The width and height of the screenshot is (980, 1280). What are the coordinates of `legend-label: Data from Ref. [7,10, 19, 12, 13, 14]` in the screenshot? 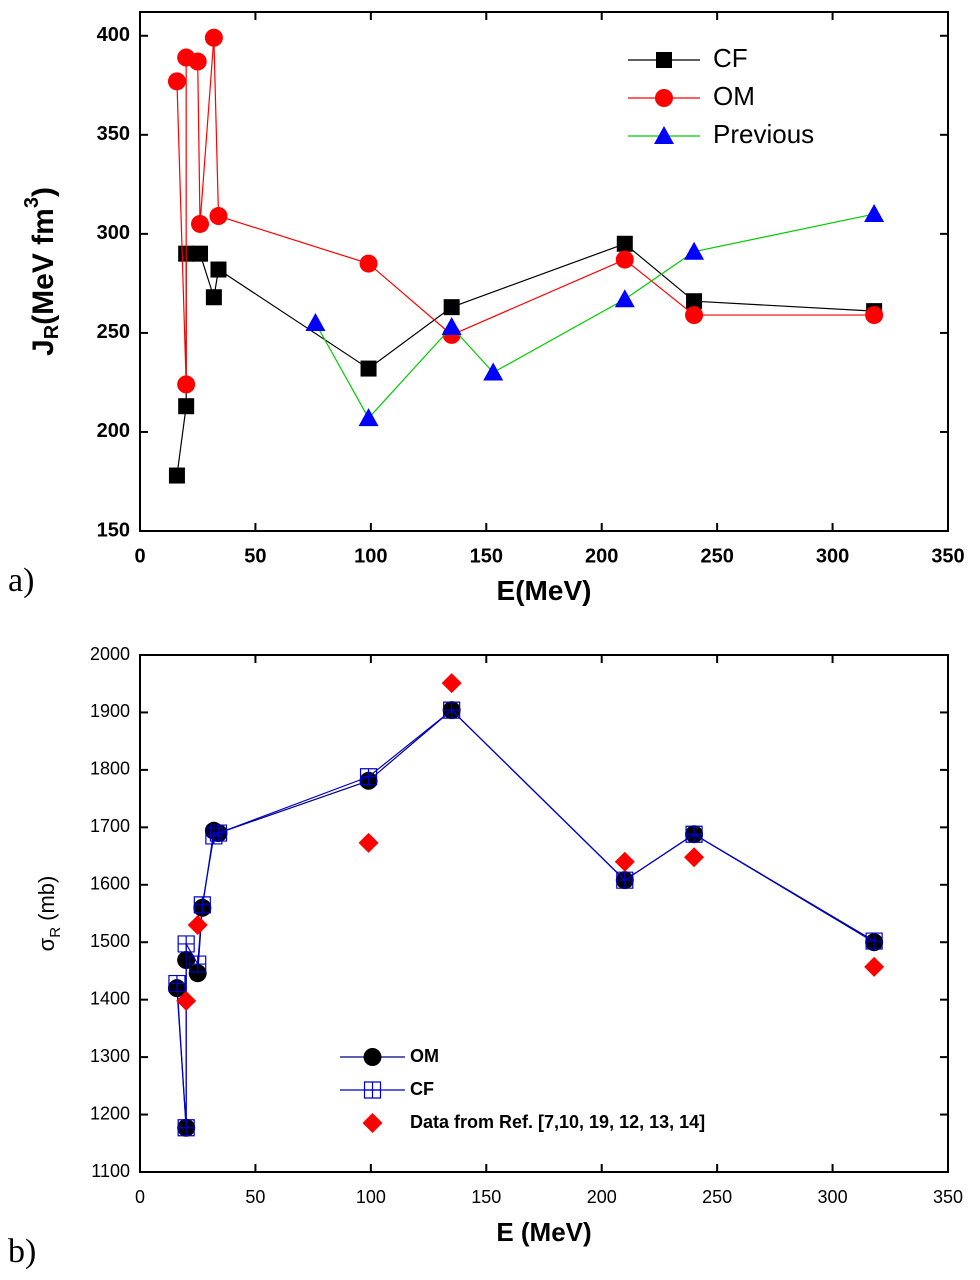 It's located at (557, 1122).